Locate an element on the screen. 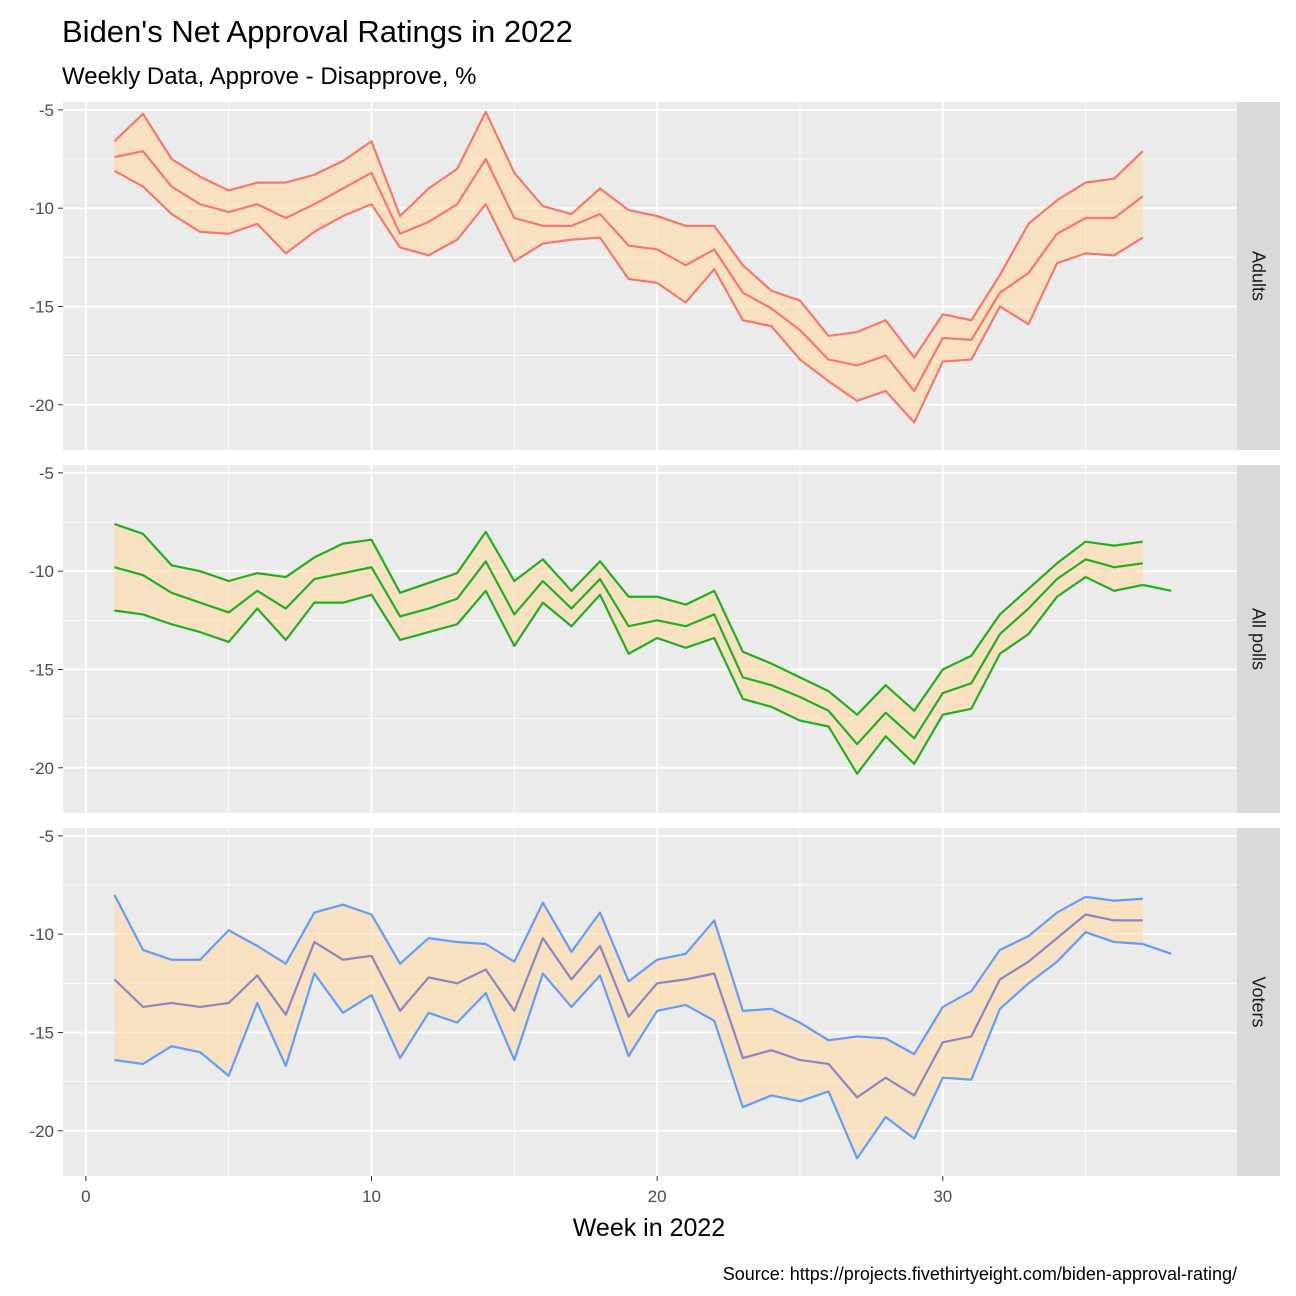  facet-strip-label: Voters is located at coordinates (1259, 1001).